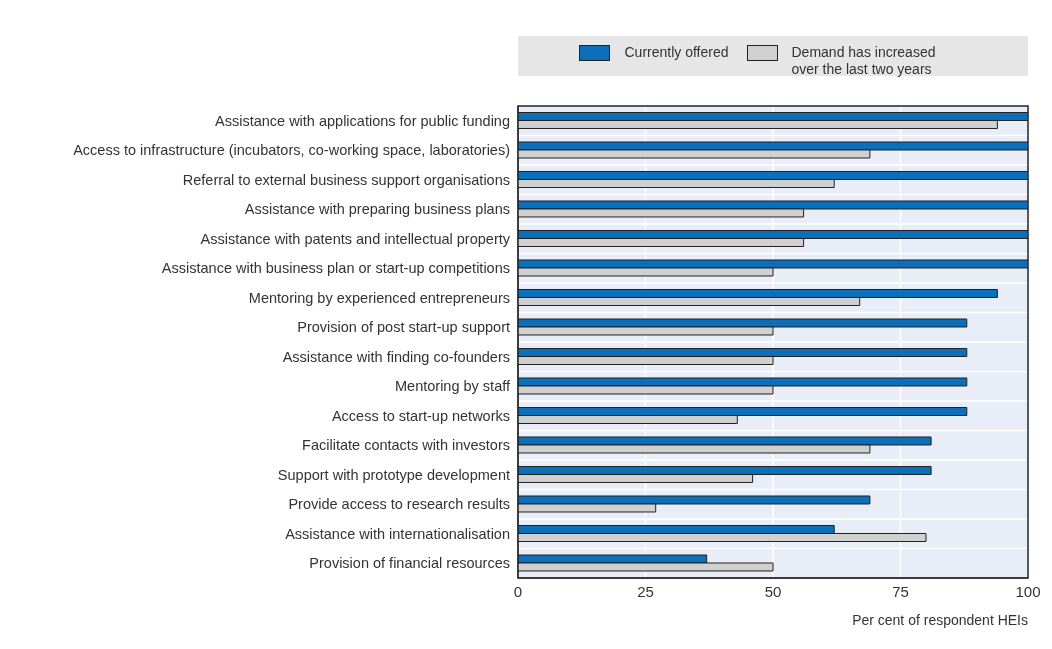  Describe the element at coordinates (420, 415) in the screenshot. I see `y-tick-label: Access to start-up networks` at that location.